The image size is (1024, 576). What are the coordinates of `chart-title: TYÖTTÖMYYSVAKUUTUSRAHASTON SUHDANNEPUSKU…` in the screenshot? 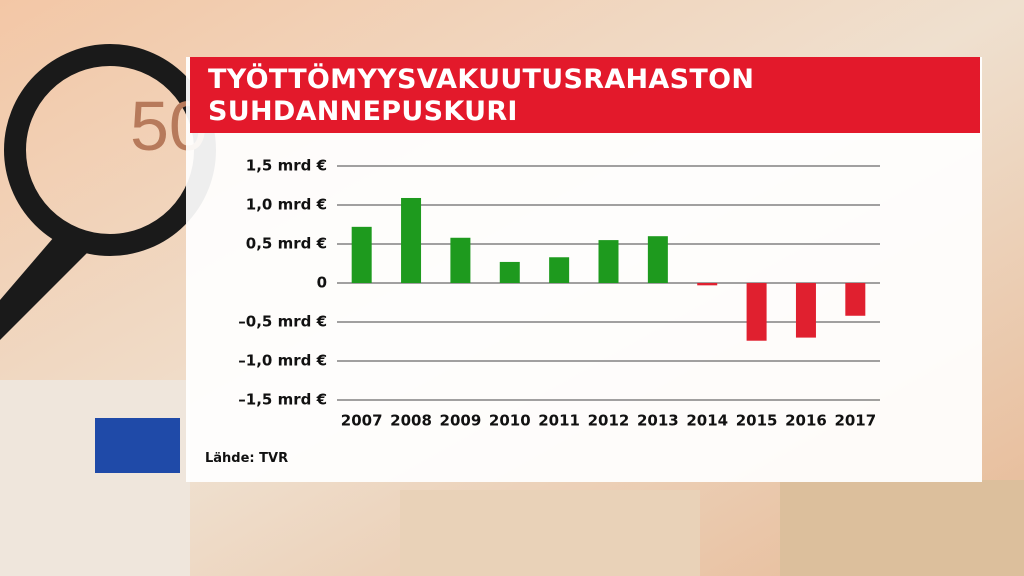 It's located at (481, 95).